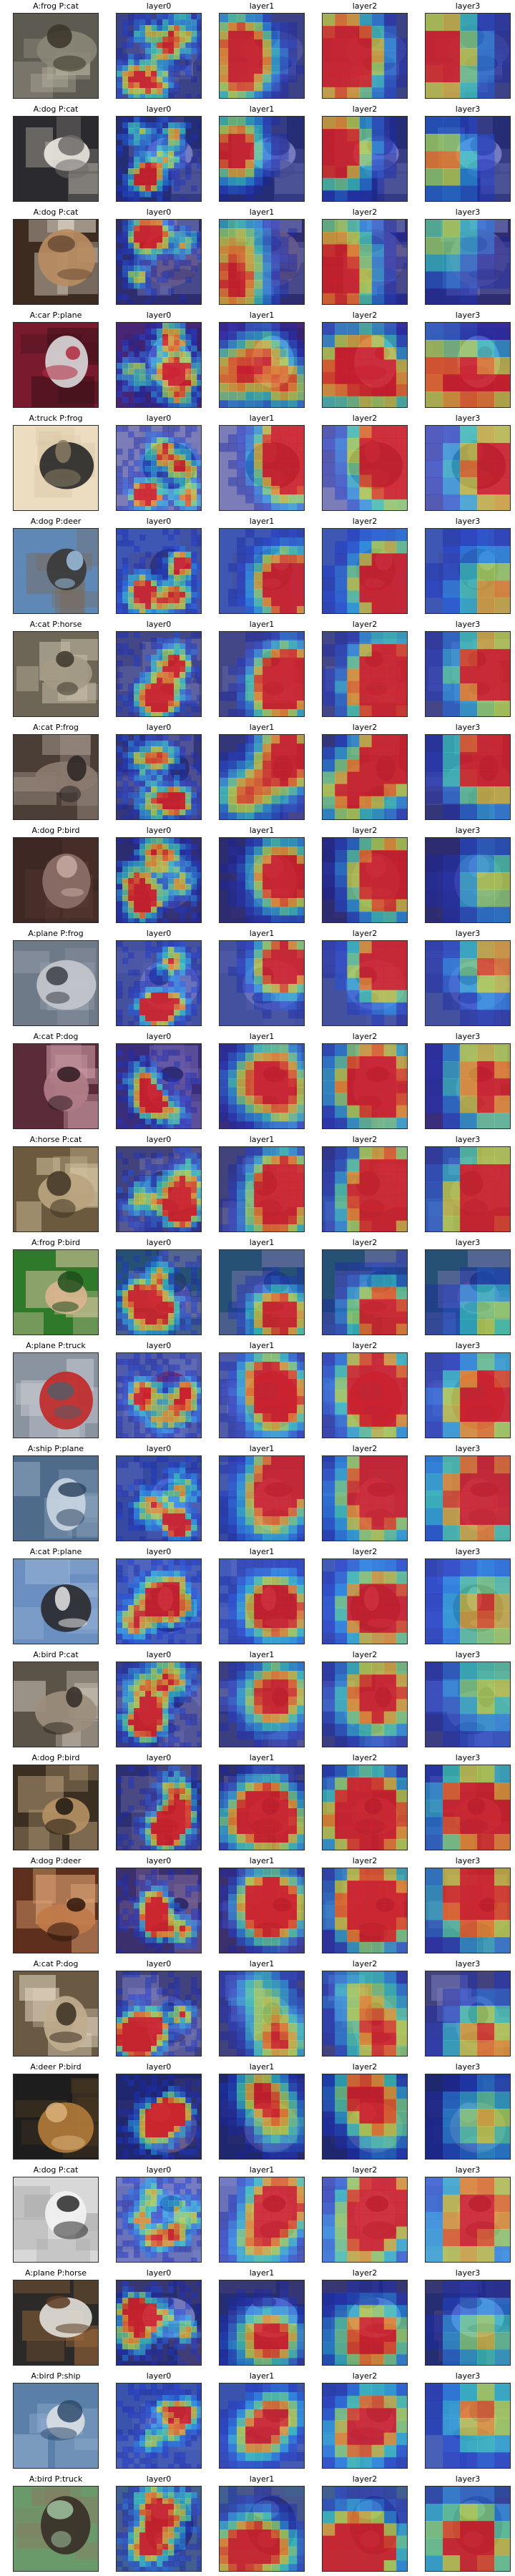 This screenshot has width=515, height=2576. What do you see at coordinates (257, 2421) in the screenshot?
I see `figure-row: A:bird P:ship layer0 layer1 layer2 layer3` at bounding box center [257, 2421].